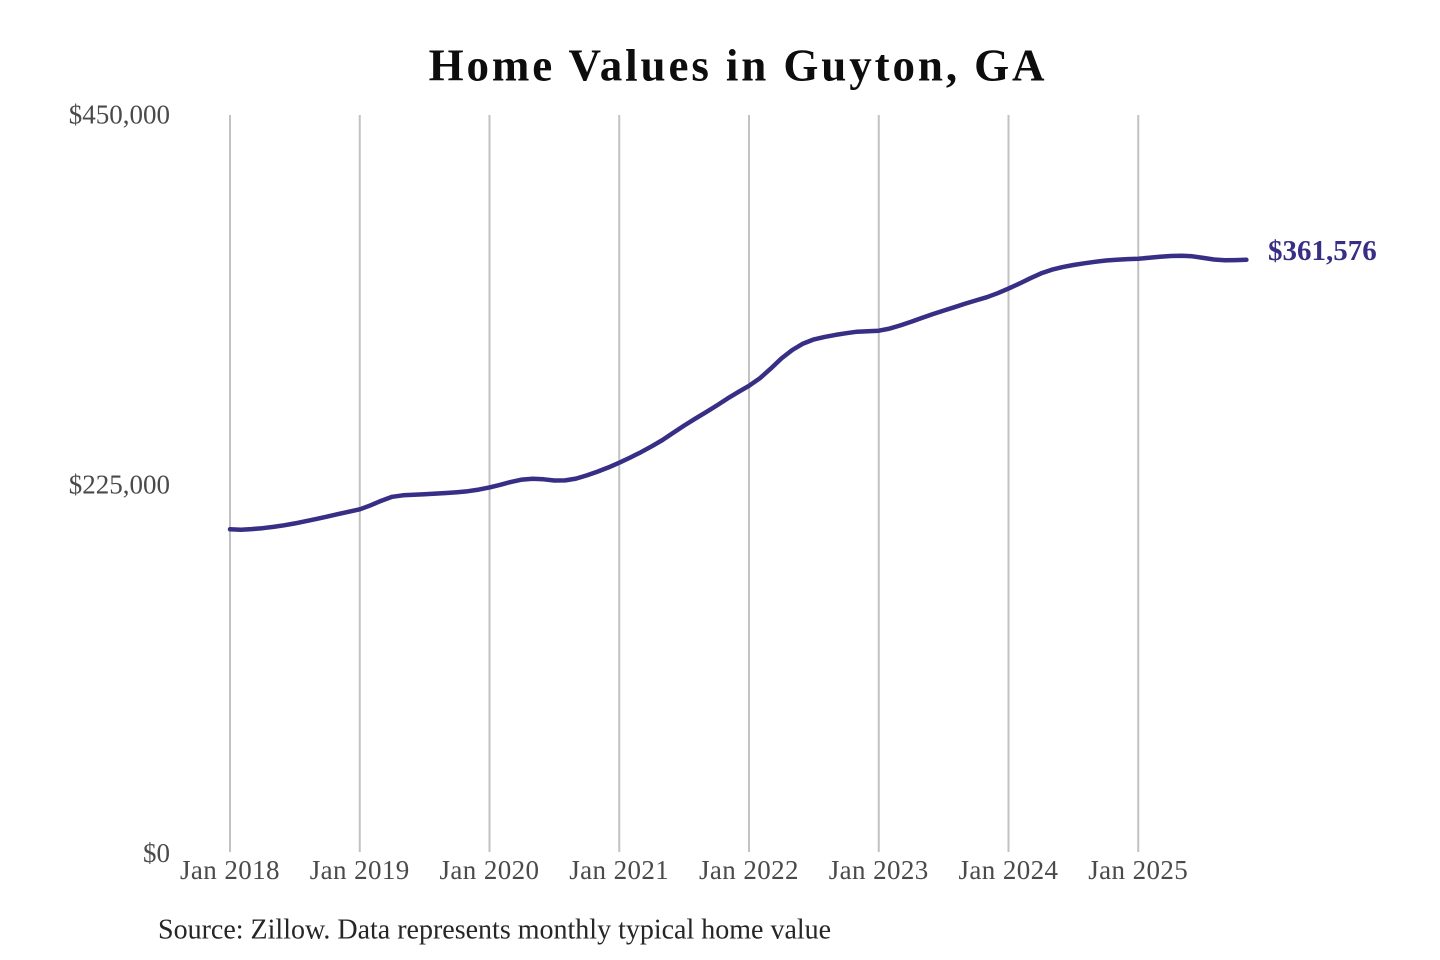  Describe the element at coordinates (879, 870) in the screenshot. I see `svg-text: Jan 2023` at that location.